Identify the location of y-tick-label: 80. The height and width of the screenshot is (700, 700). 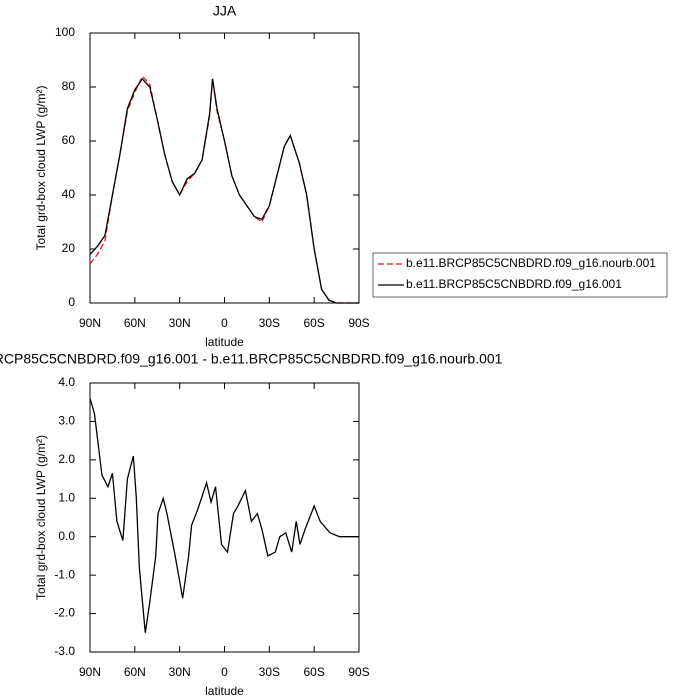
(69, 86).